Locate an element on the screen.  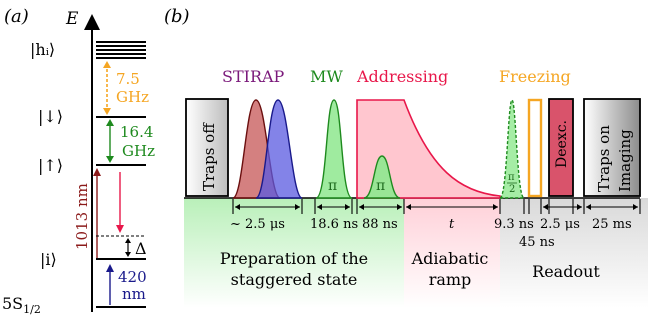
duration-freezing: 9.3 ns is located at coordinates (514, 224).